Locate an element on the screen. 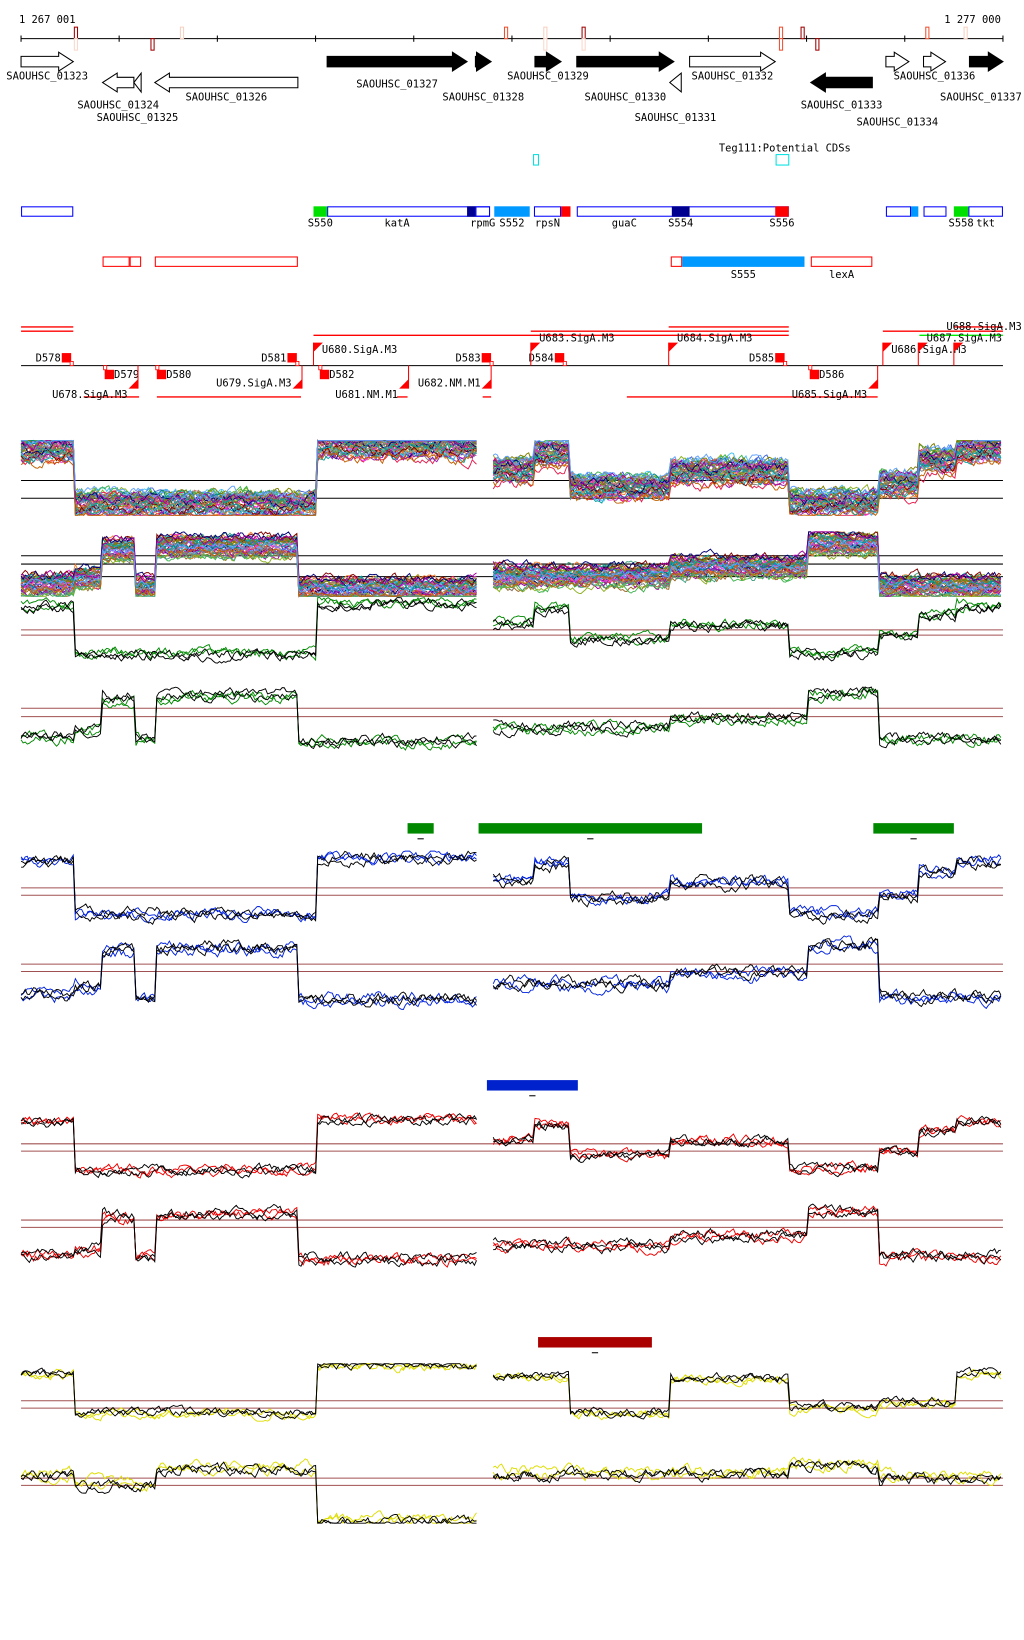 The height and width of the screenshot is (1640, 1024). terminator-label: D584 is located at coordinates (541, 358).